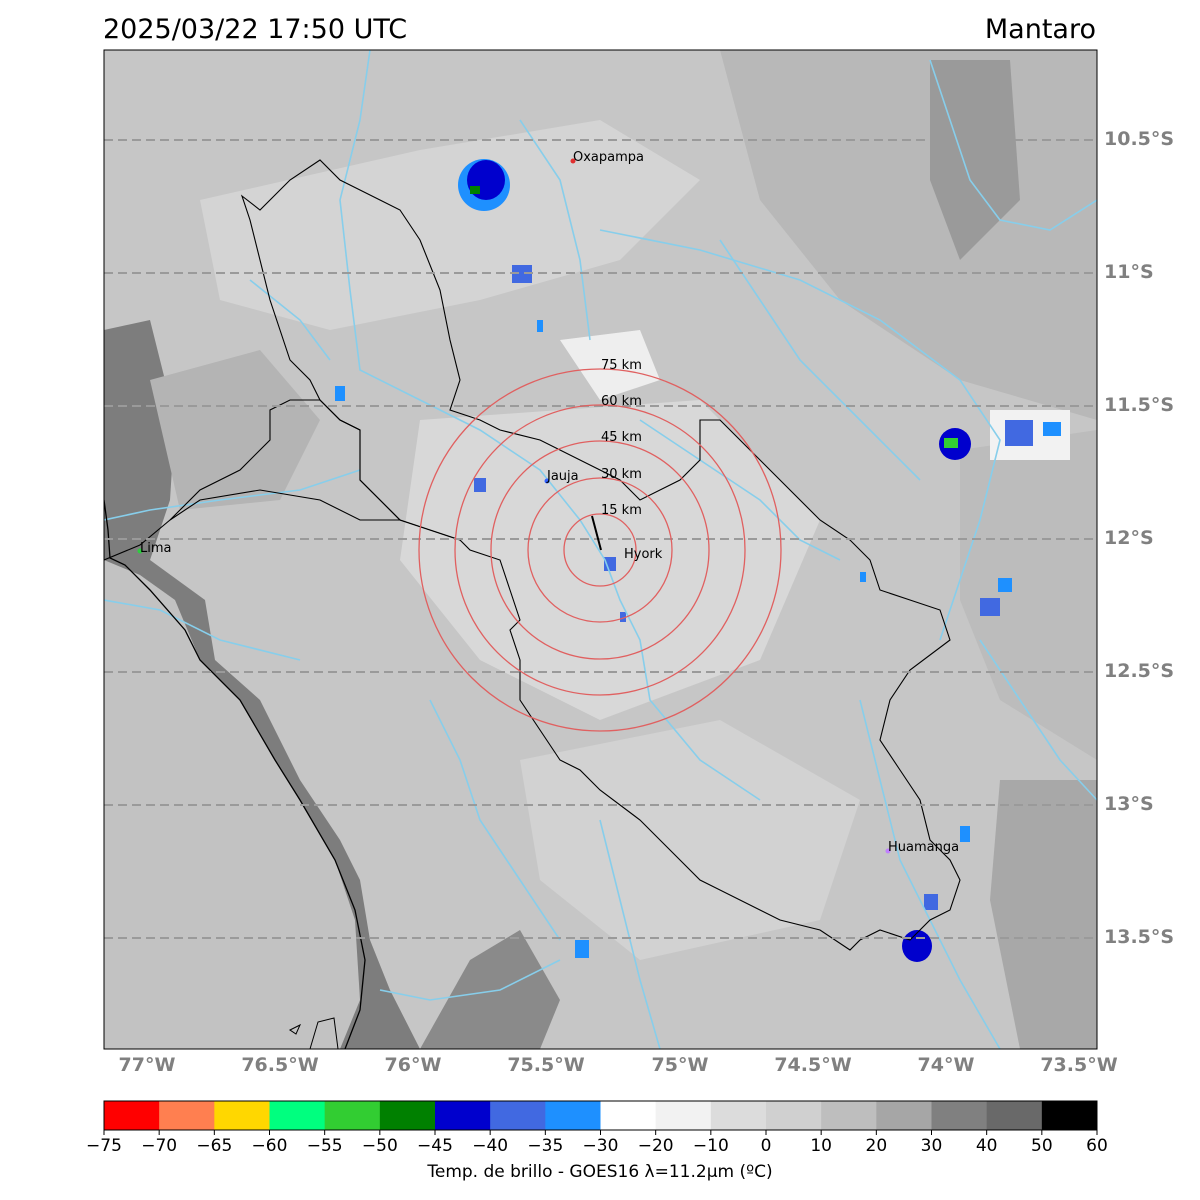 The height and width of the screenshot is (1200, 1200). Describe the element at coordinates (413, 1065) in the screenshot. I see `lon-label: 76°W` at that location.